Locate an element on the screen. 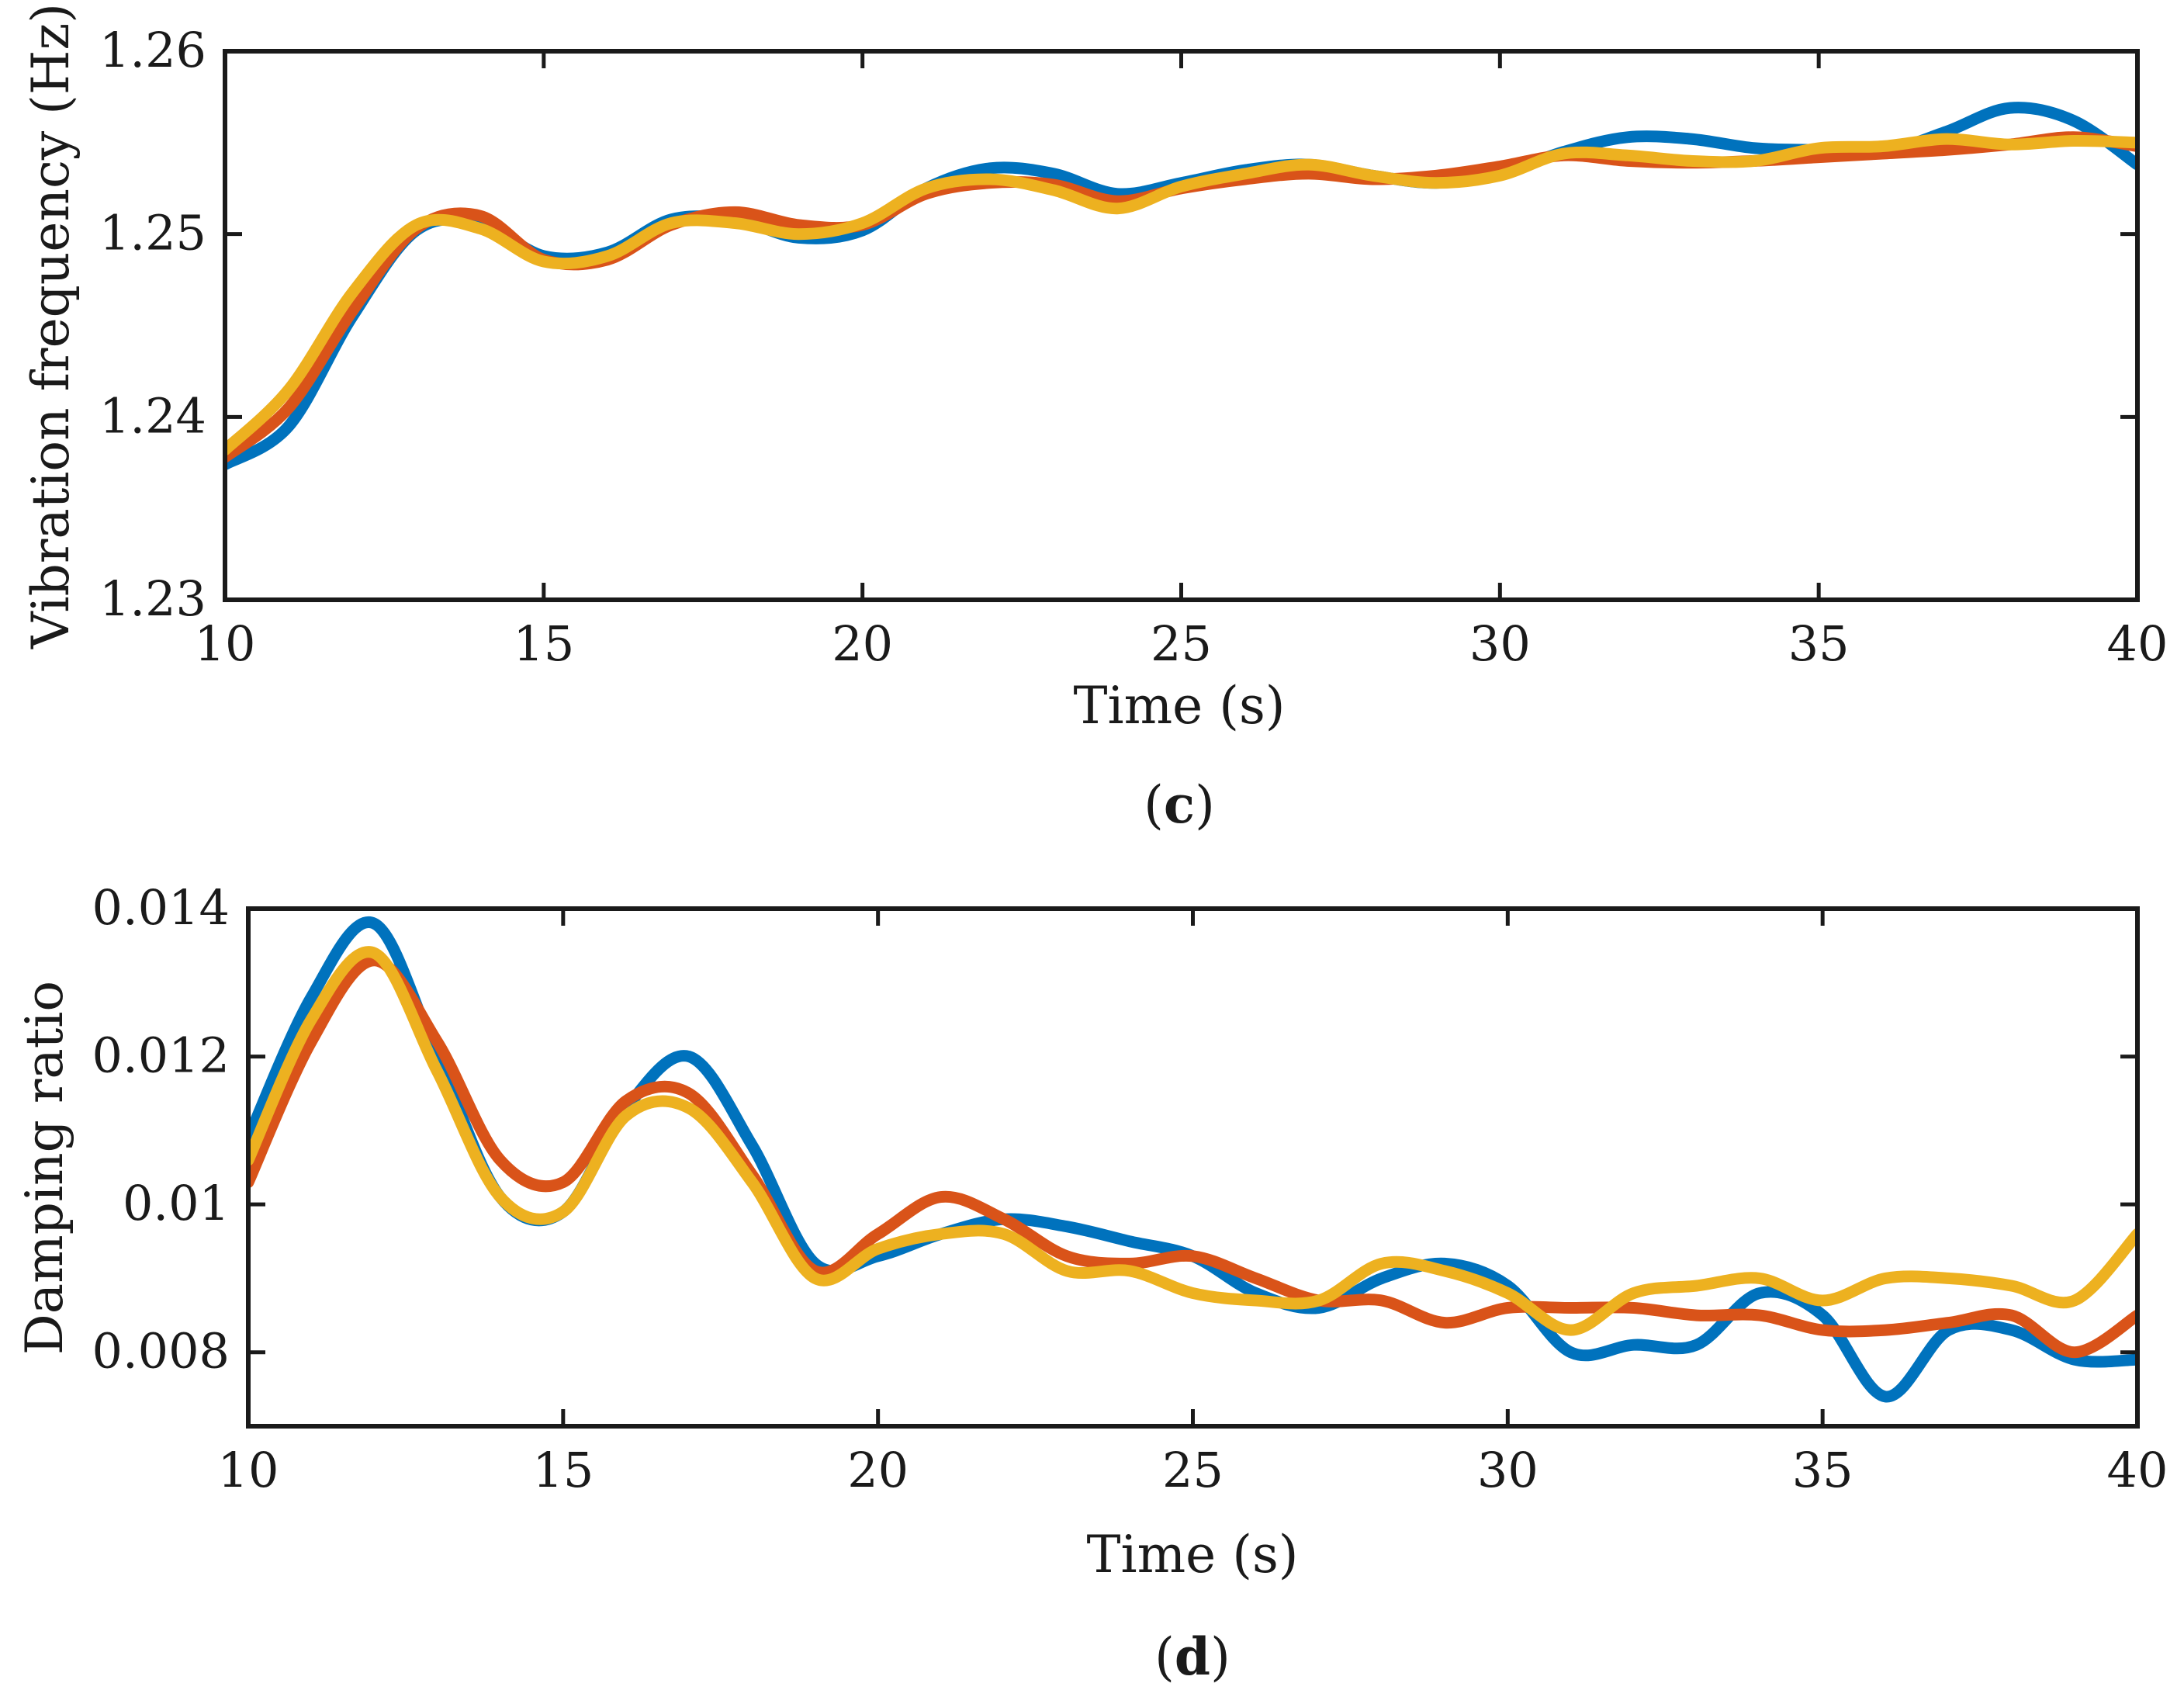  panel-c-x-axis-title: Time (s) is located at coordinates (1179, 706).